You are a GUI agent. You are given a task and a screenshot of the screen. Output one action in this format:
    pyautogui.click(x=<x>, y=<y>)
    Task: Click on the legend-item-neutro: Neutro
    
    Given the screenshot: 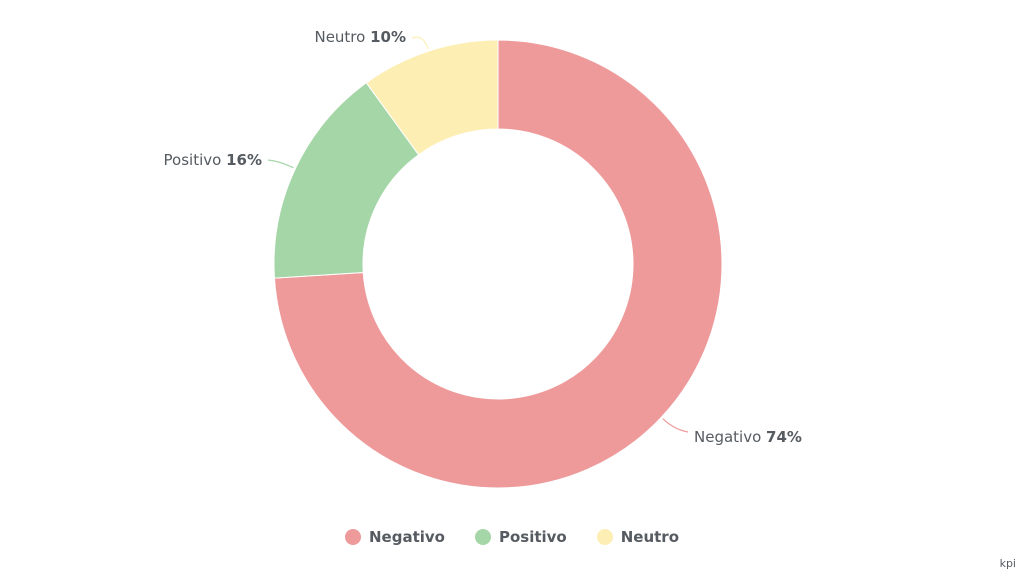 What is the action you would take?
    pyautogui.click(x=638, y=537)
    